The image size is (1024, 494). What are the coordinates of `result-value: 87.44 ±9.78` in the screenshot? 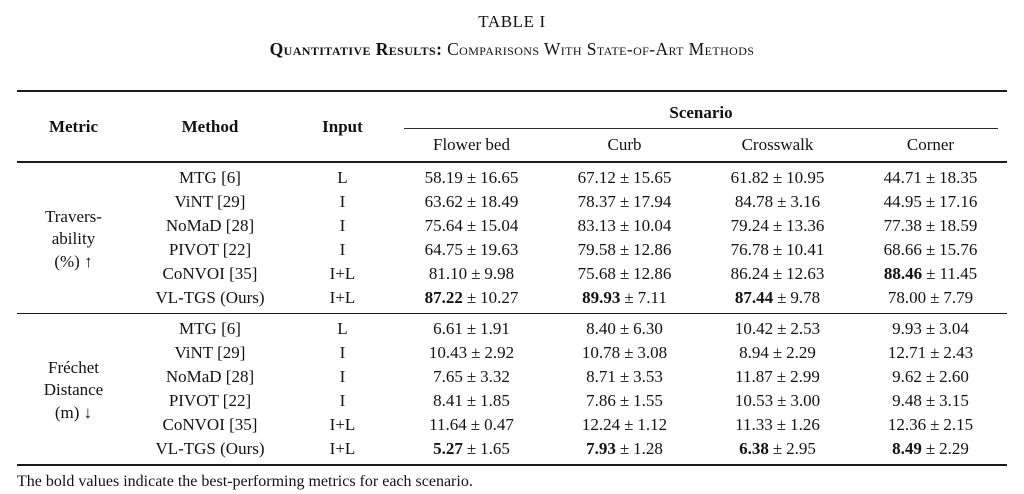 It's located at (777, 297).